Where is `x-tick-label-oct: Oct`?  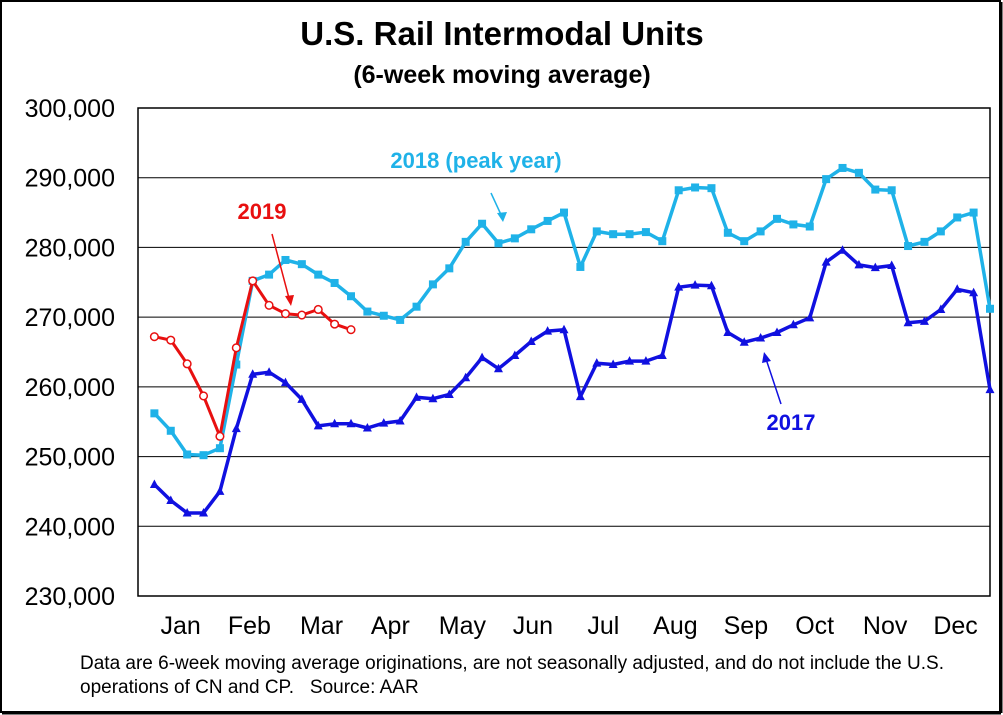 x-tick-label-oct: Oct is located at coordinates (814, 626).